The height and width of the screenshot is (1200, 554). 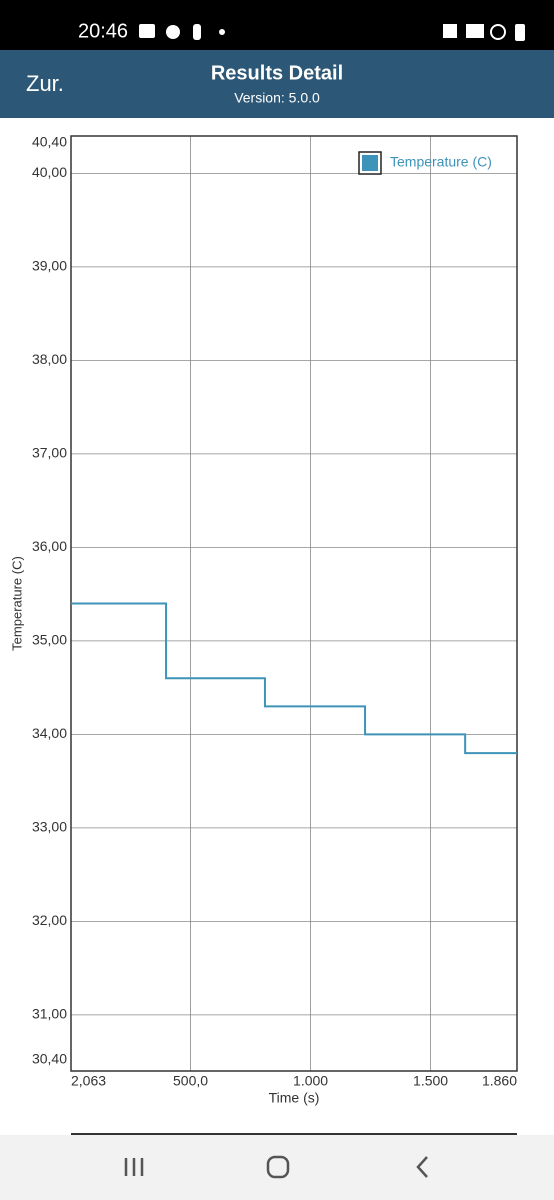 I want to click on status-icons, so click(x=332, y=32).